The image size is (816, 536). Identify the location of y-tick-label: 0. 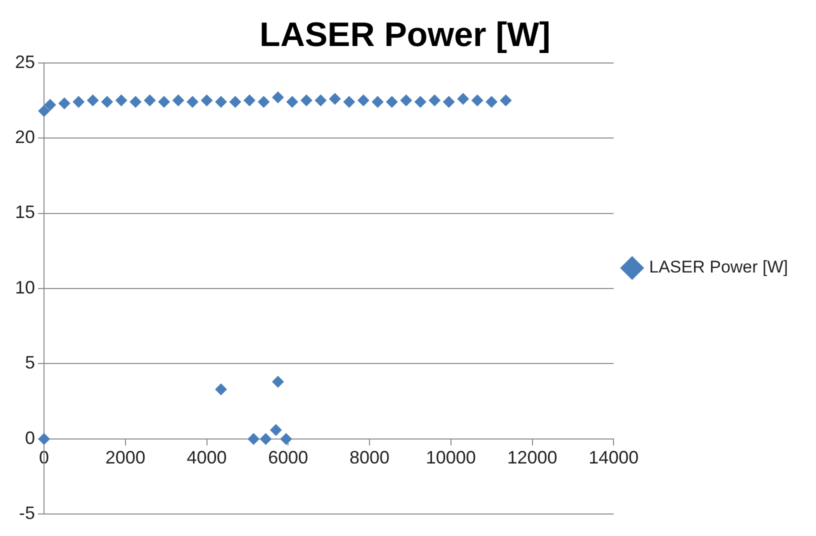
(30, 438).